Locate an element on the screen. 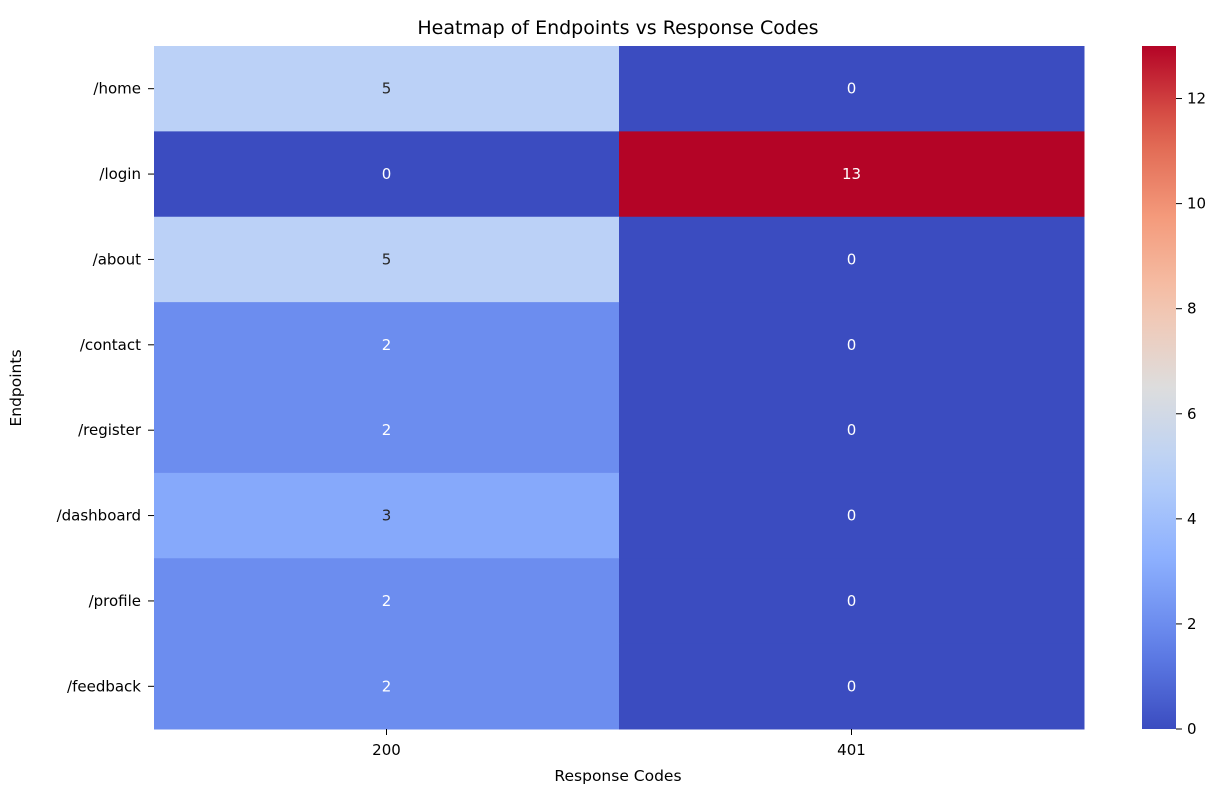 This screenshot has width=1224, height=797. y-tick-label: /profile is located at coordinates (115, 601).